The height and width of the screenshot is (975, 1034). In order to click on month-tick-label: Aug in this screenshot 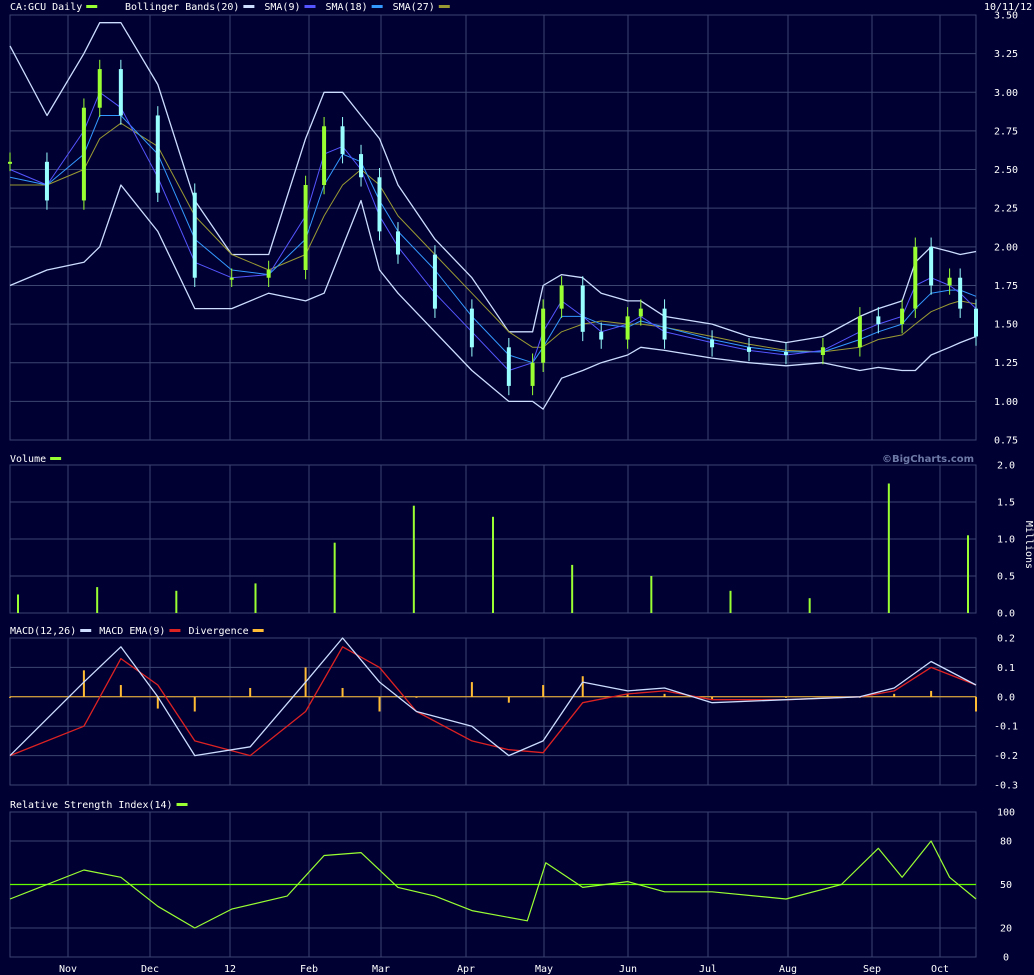, I will do `click(788, 969)`.